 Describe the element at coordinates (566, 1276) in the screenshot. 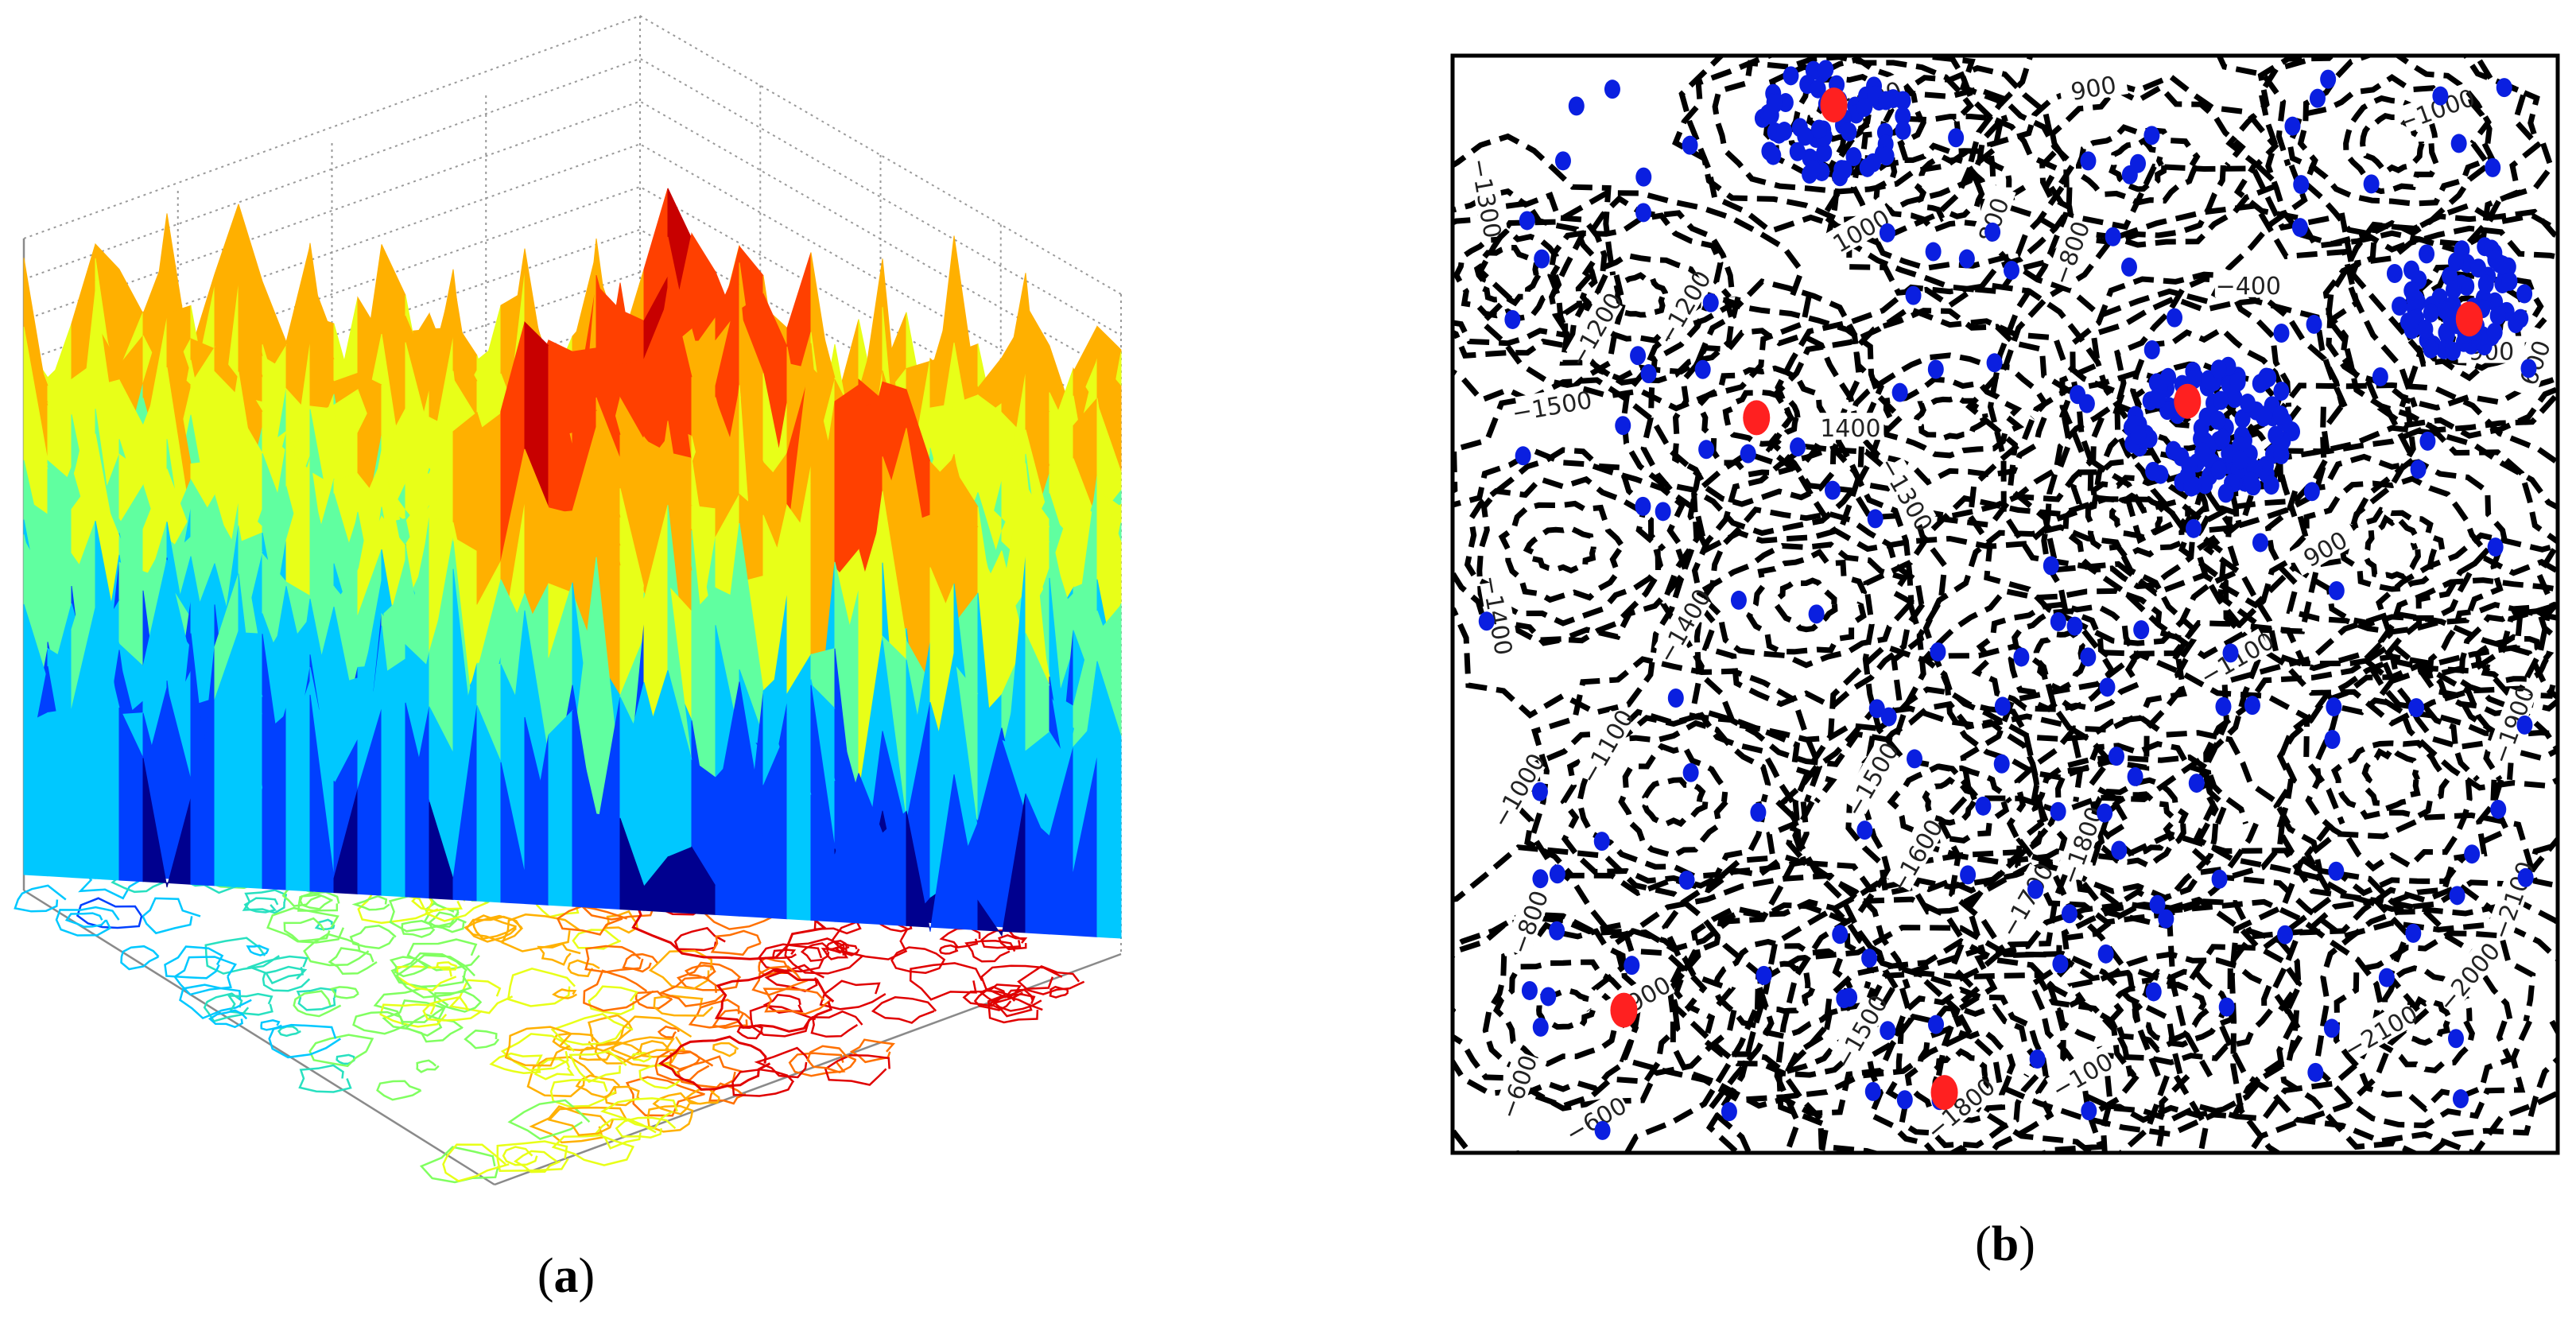

I see `caption-a: (a)` at that location.